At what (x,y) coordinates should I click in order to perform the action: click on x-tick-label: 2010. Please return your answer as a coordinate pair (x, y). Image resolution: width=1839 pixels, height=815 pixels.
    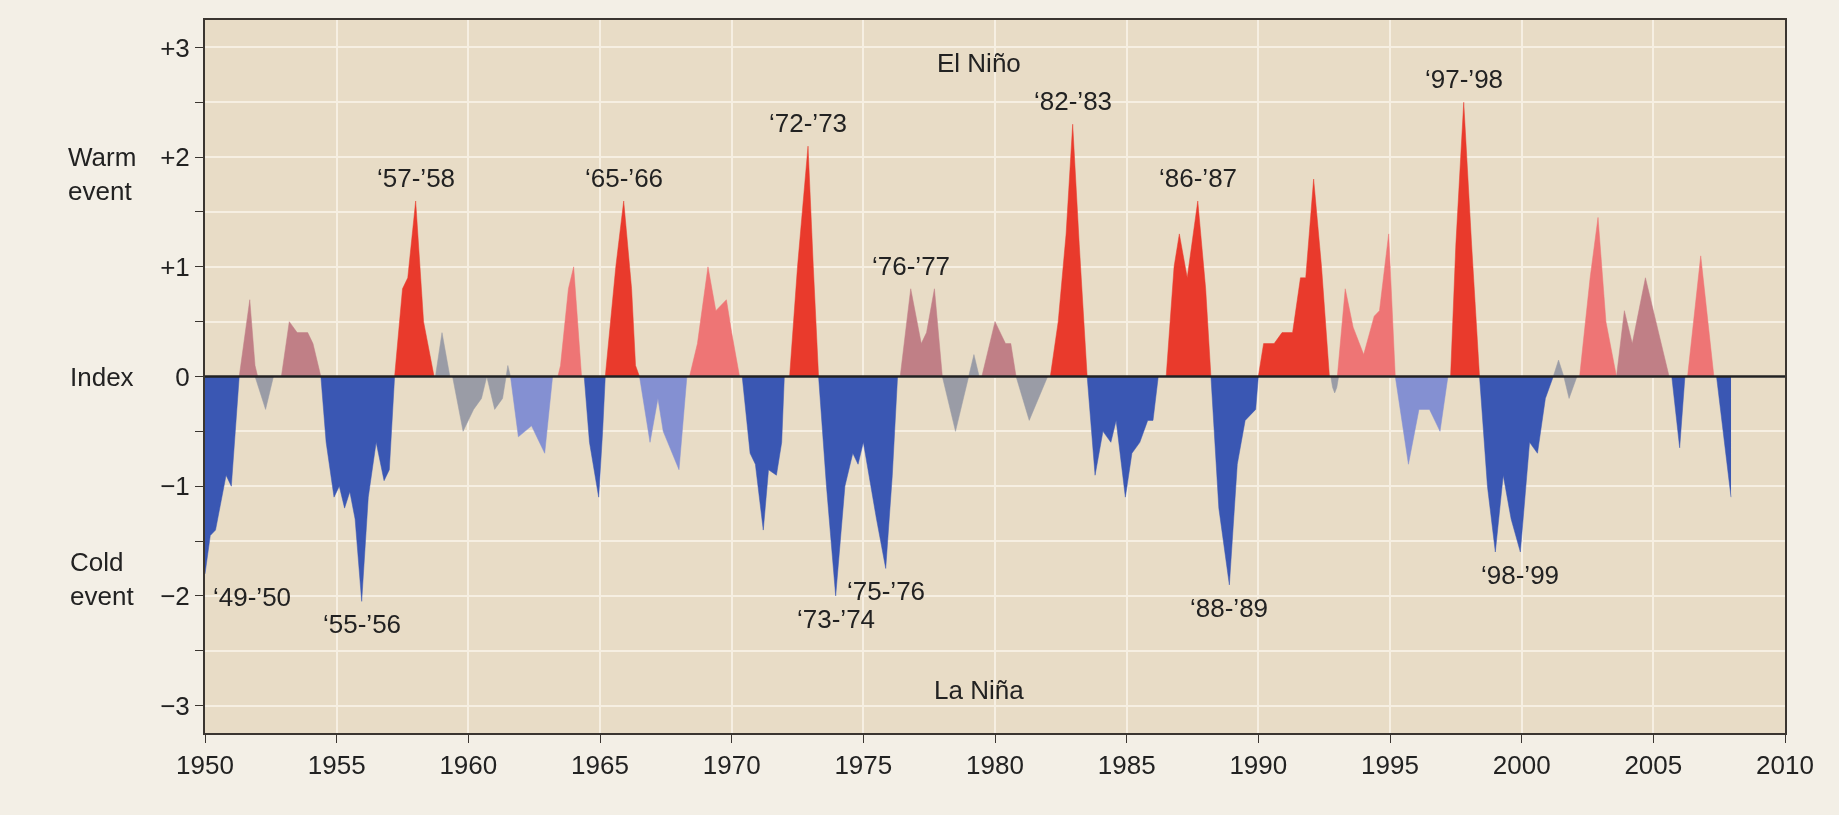
    Looking at the image, I should click on (1785, 765).